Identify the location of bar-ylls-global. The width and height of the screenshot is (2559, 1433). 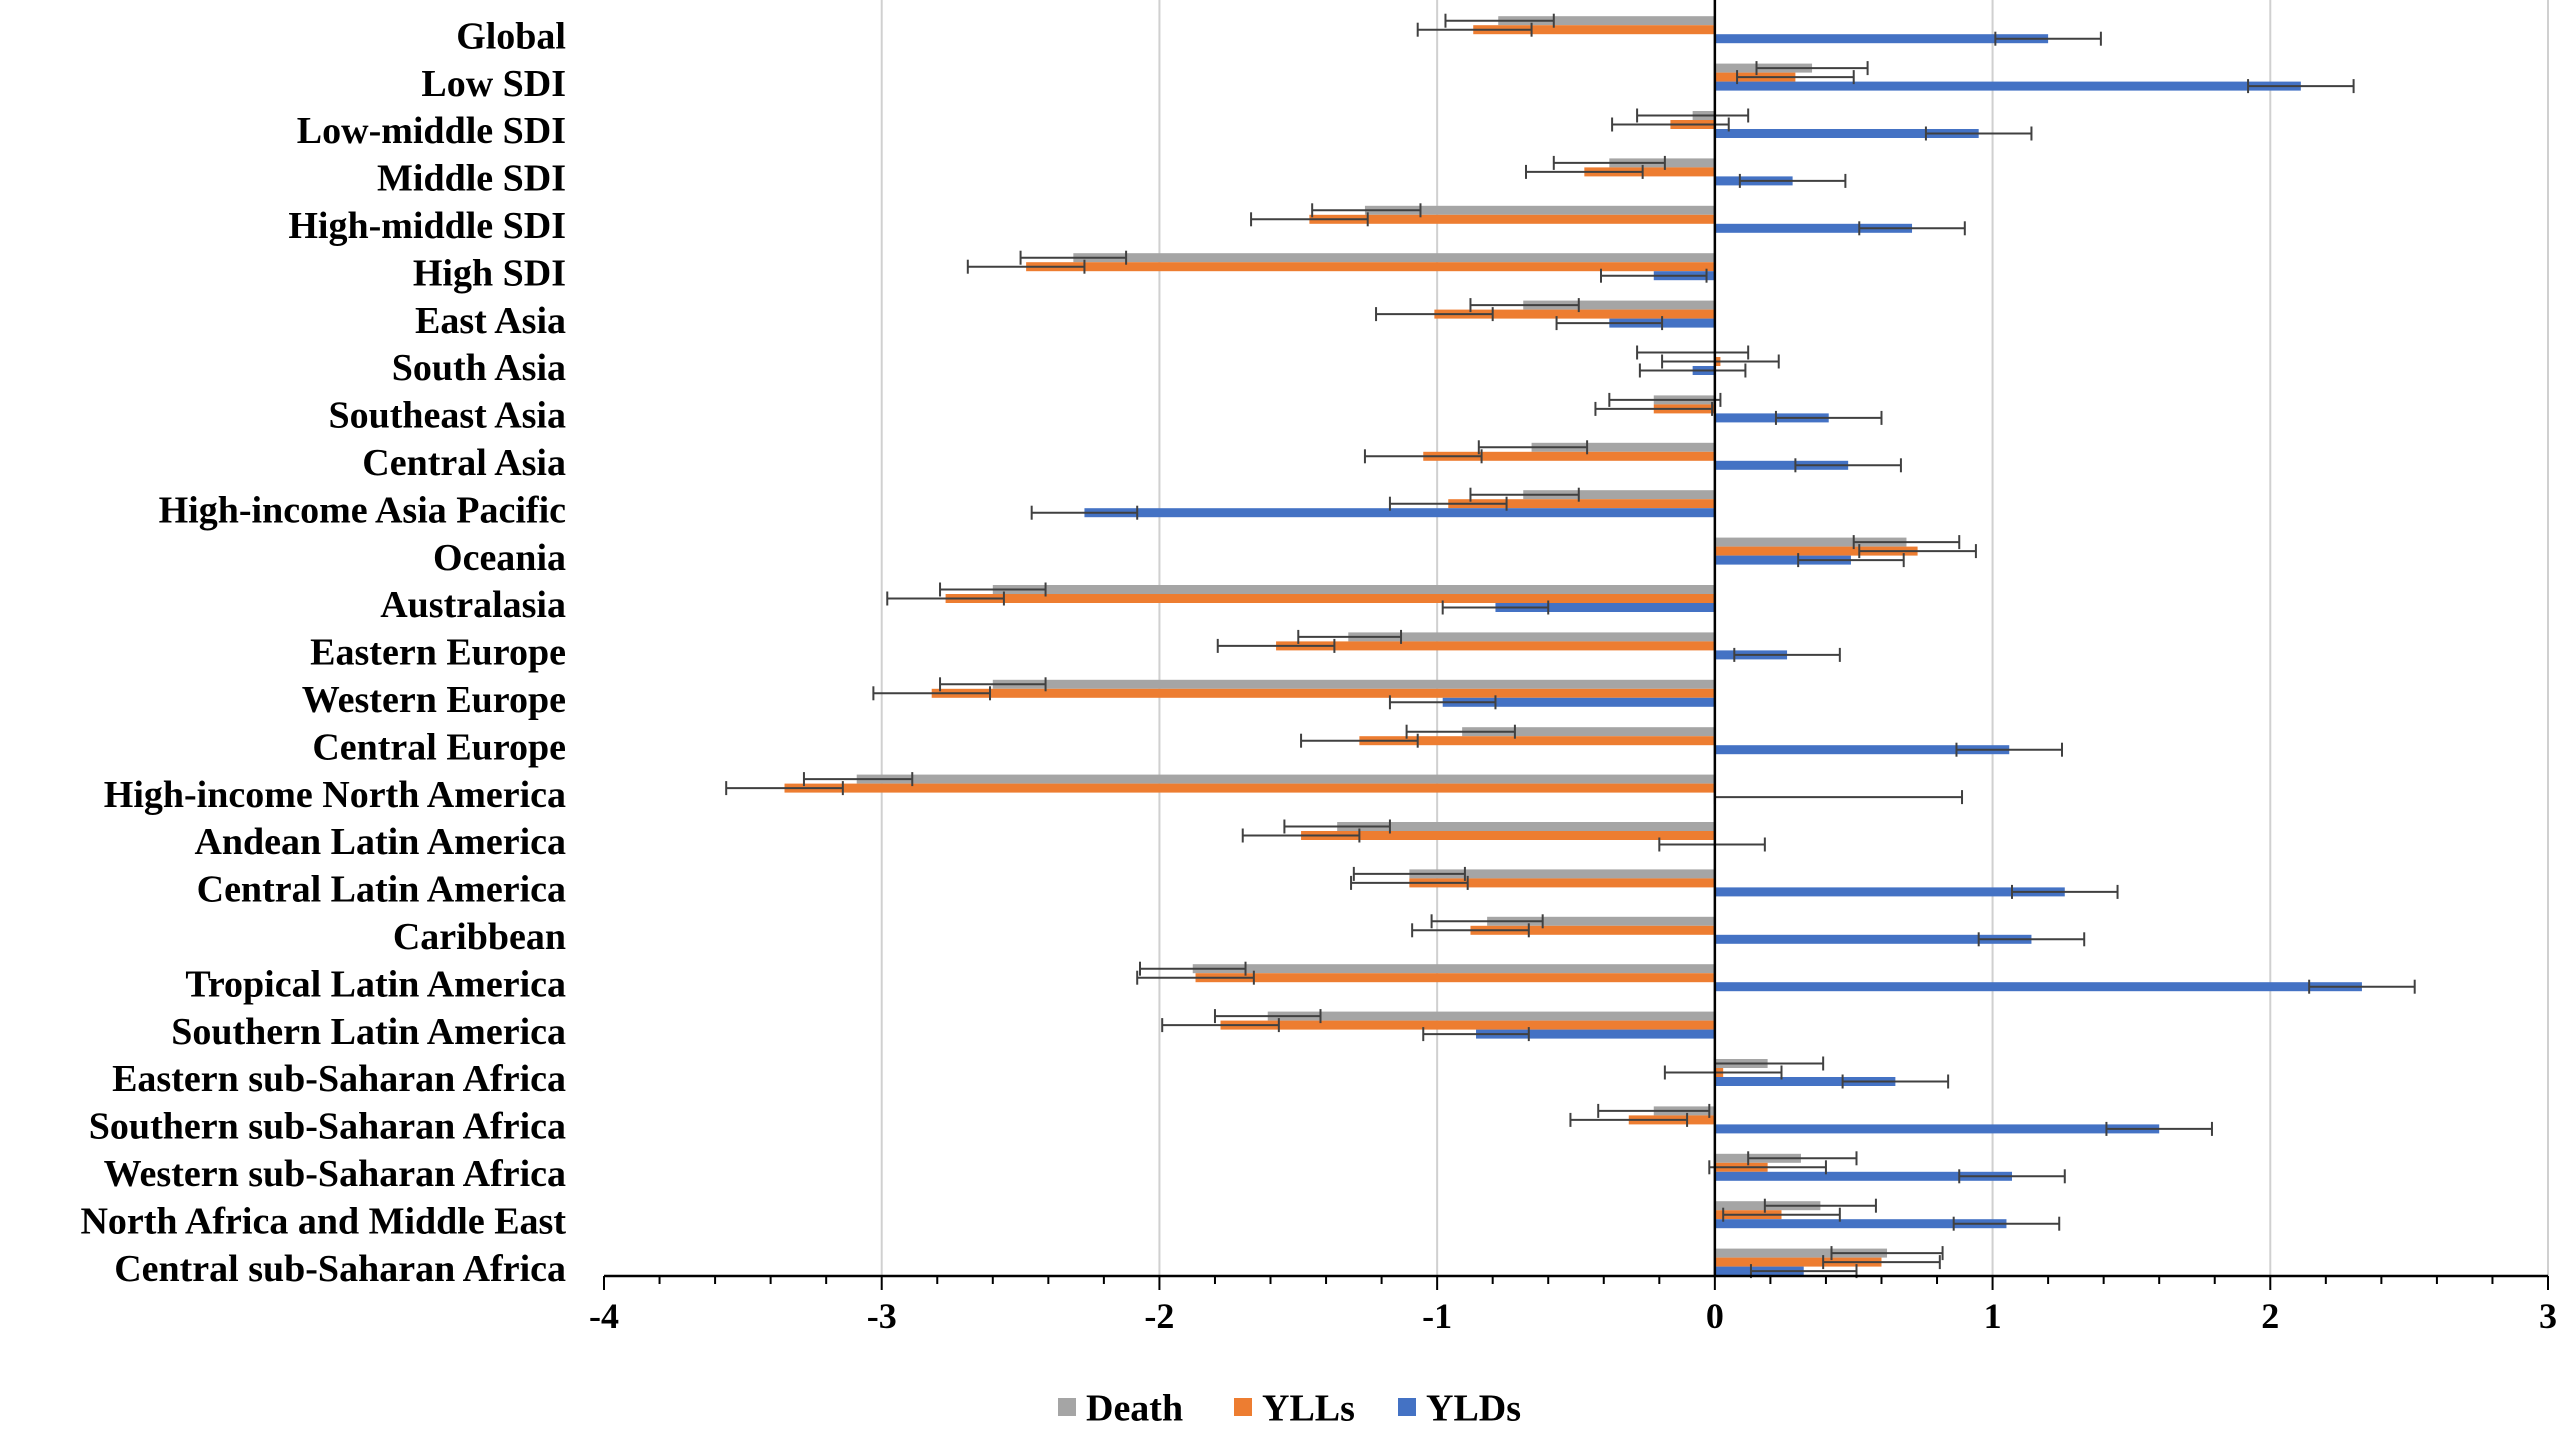
(1594, 30).